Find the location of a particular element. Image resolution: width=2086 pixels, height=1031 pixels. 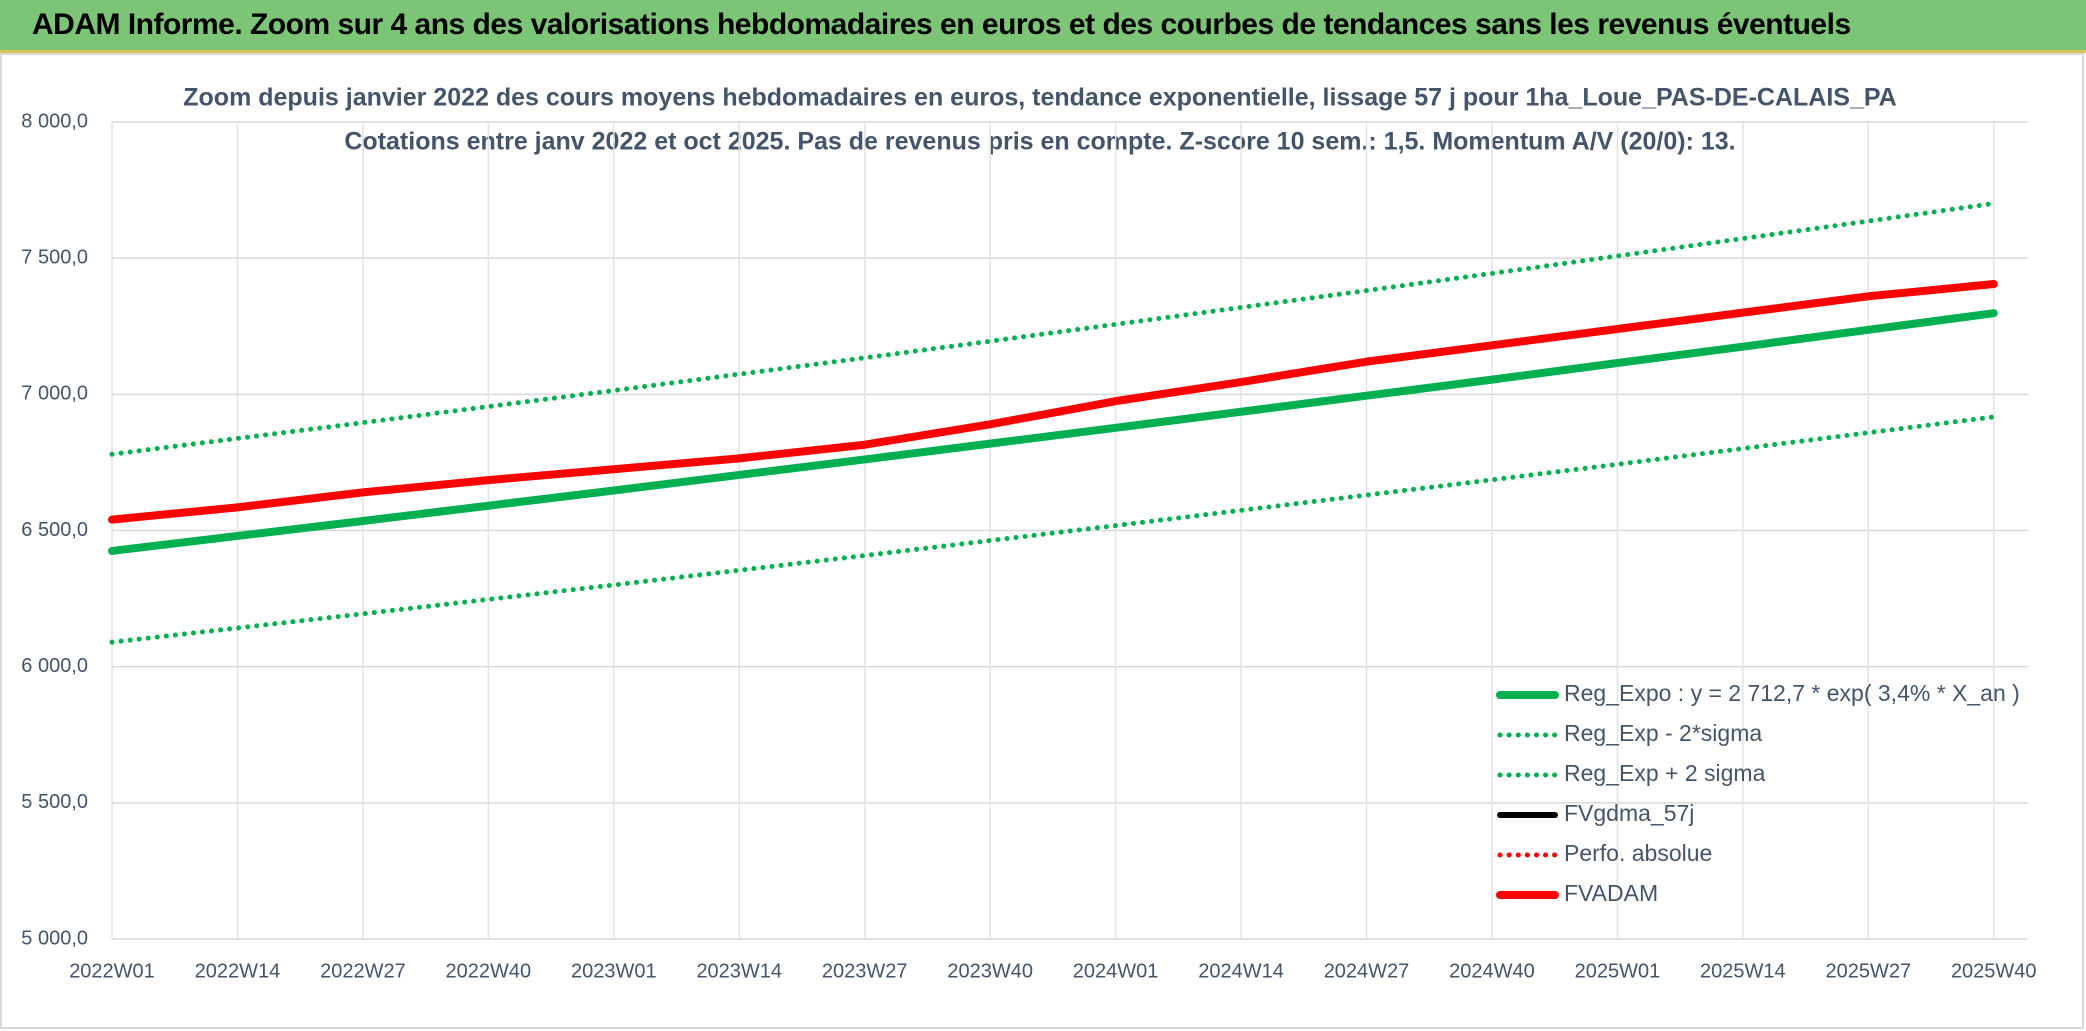

x-tick-label: 2024W27 is located at coordinates (1367, 971).